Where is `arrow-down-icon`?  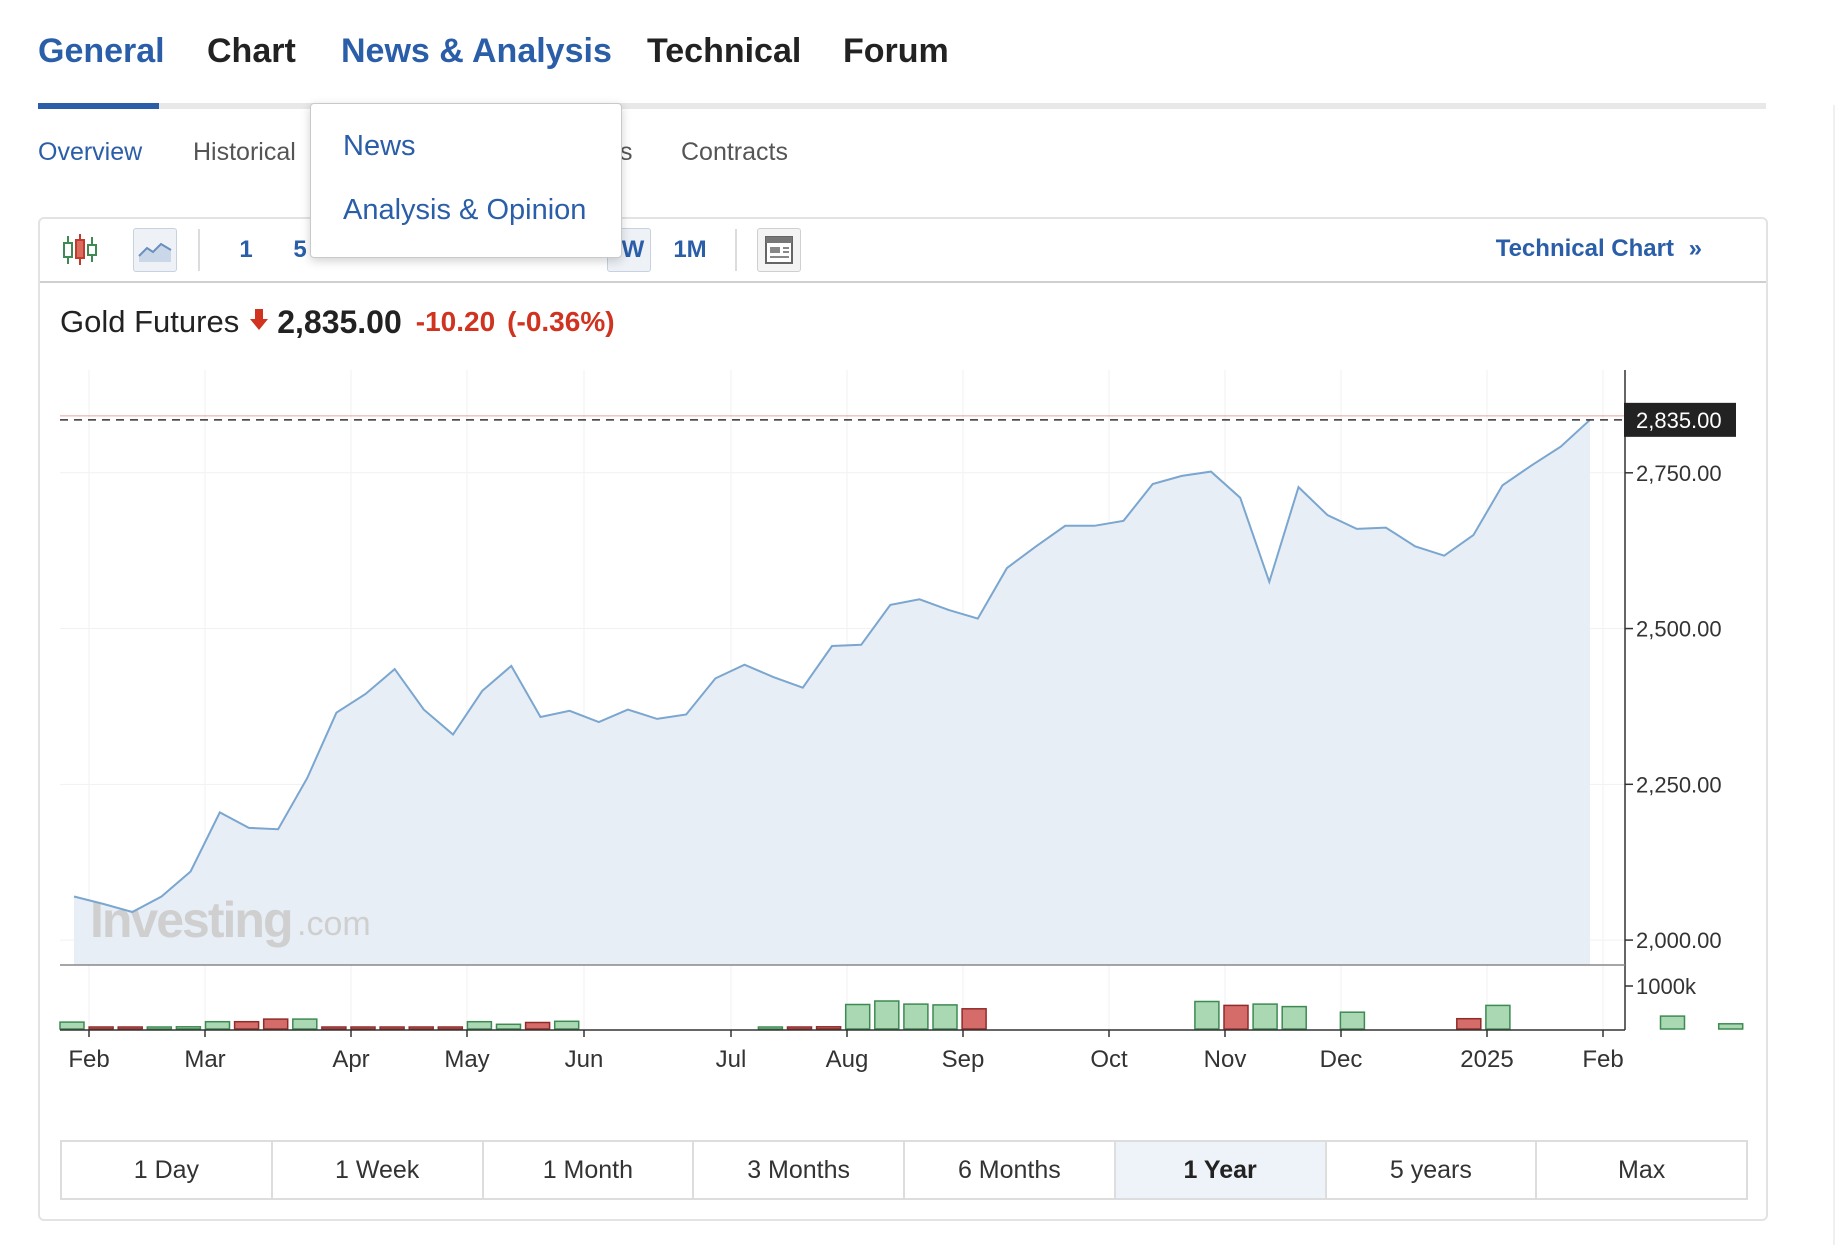 arrow-down-icon is located at coordinates (259, 322).